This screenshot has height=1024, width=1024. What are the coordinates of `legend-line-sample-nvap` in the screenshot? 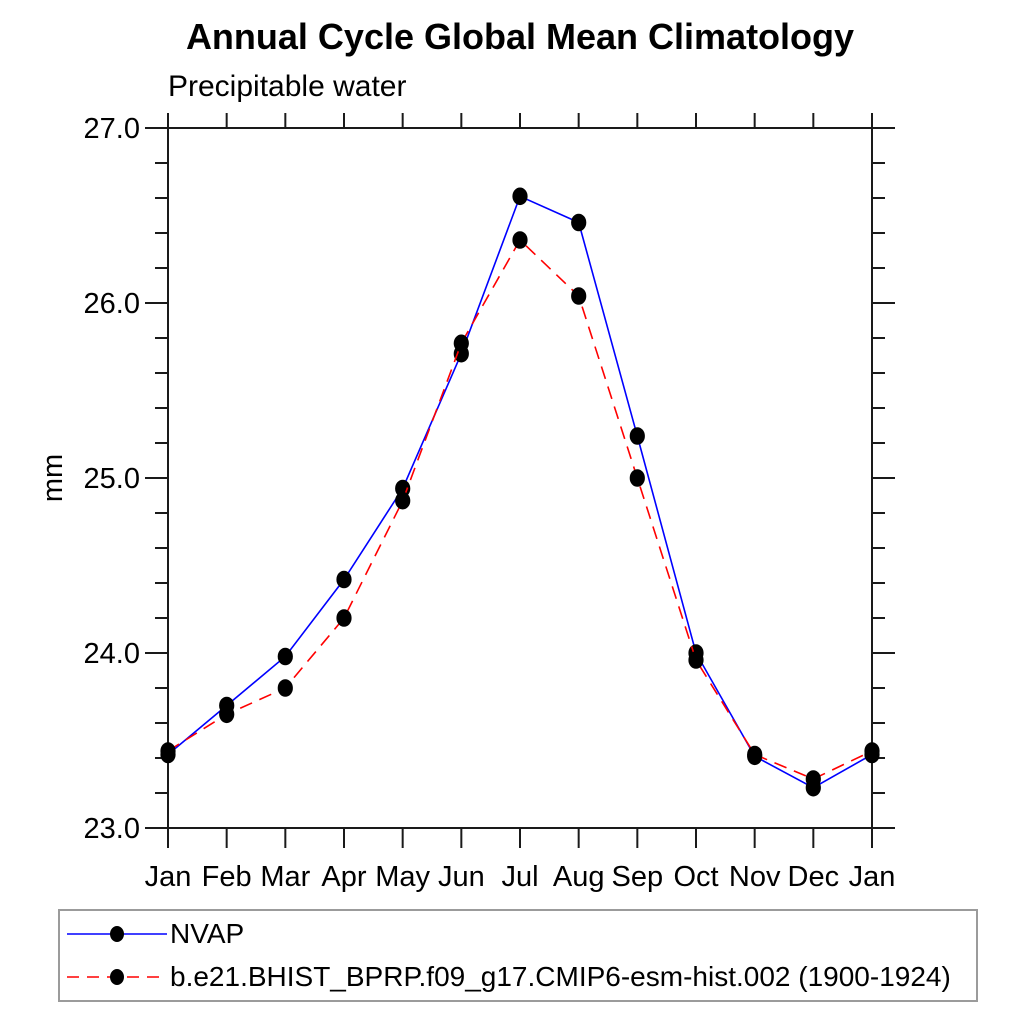 It's located at (117, 934).